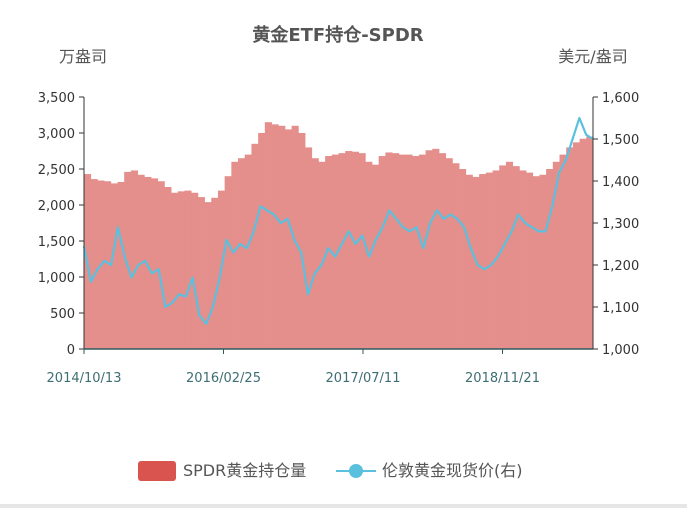  I want to click on x-tick-label: 2016/02/25, so click(223, 378).